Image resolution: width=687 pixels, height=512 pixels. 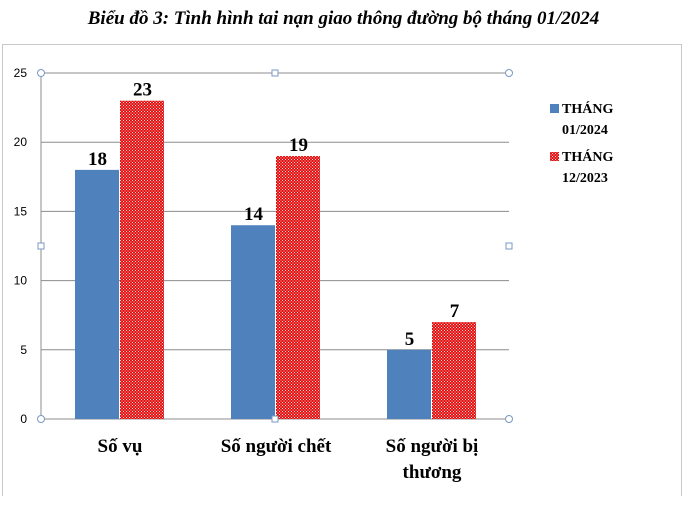 I want to click on bar-series1-cat1, so click(x=97, y=294).